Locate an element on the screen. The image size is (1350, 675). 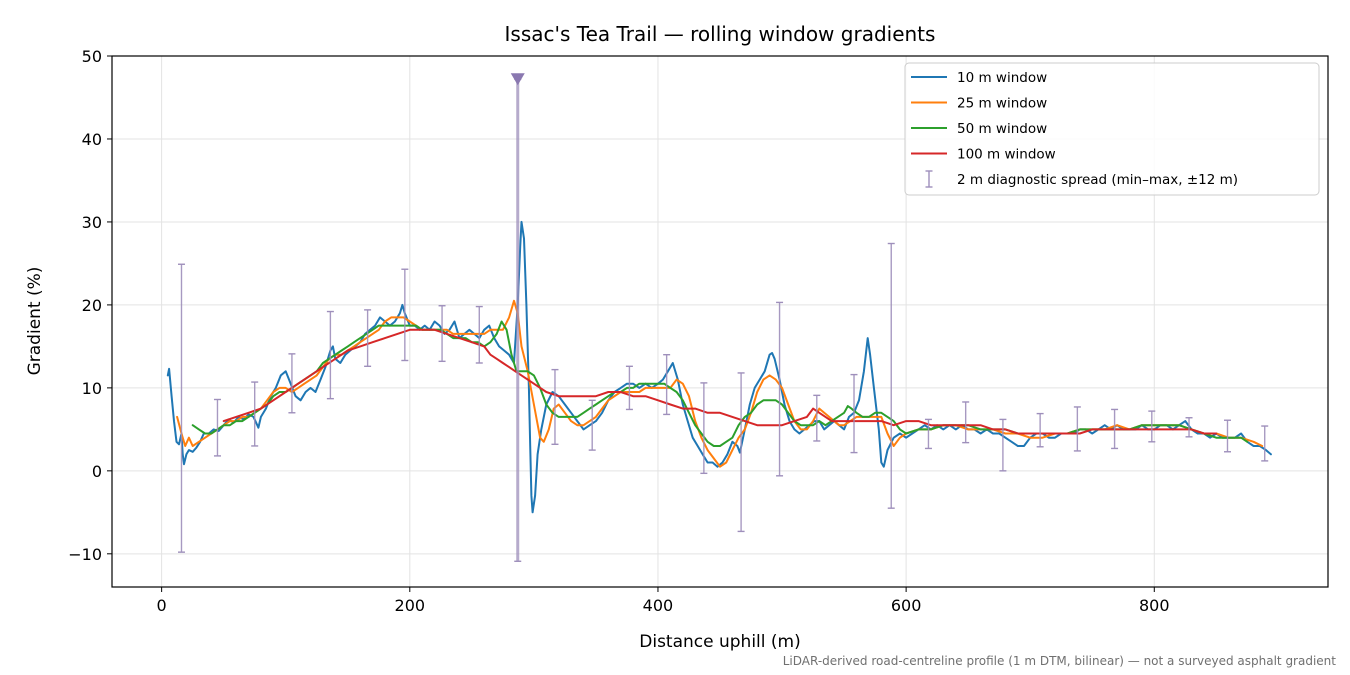
x-tick-label: 600 is located at coordinates (906, 605).